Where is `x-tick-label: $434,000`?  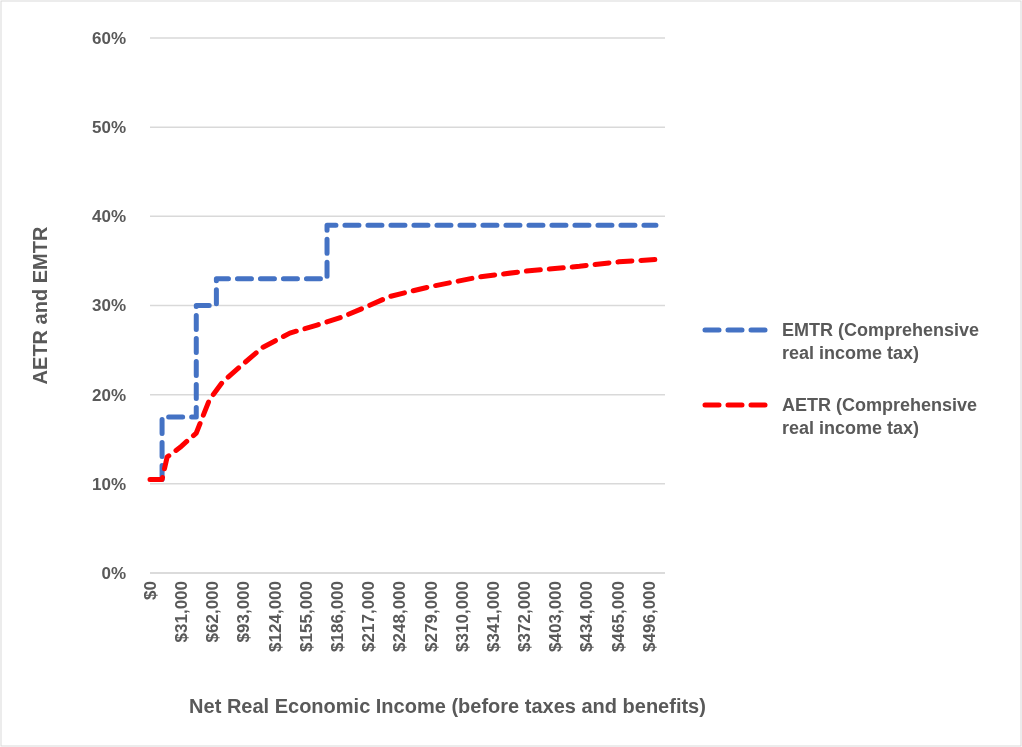
x-tick-label: $434,000 is located at coordinates (587, 616).